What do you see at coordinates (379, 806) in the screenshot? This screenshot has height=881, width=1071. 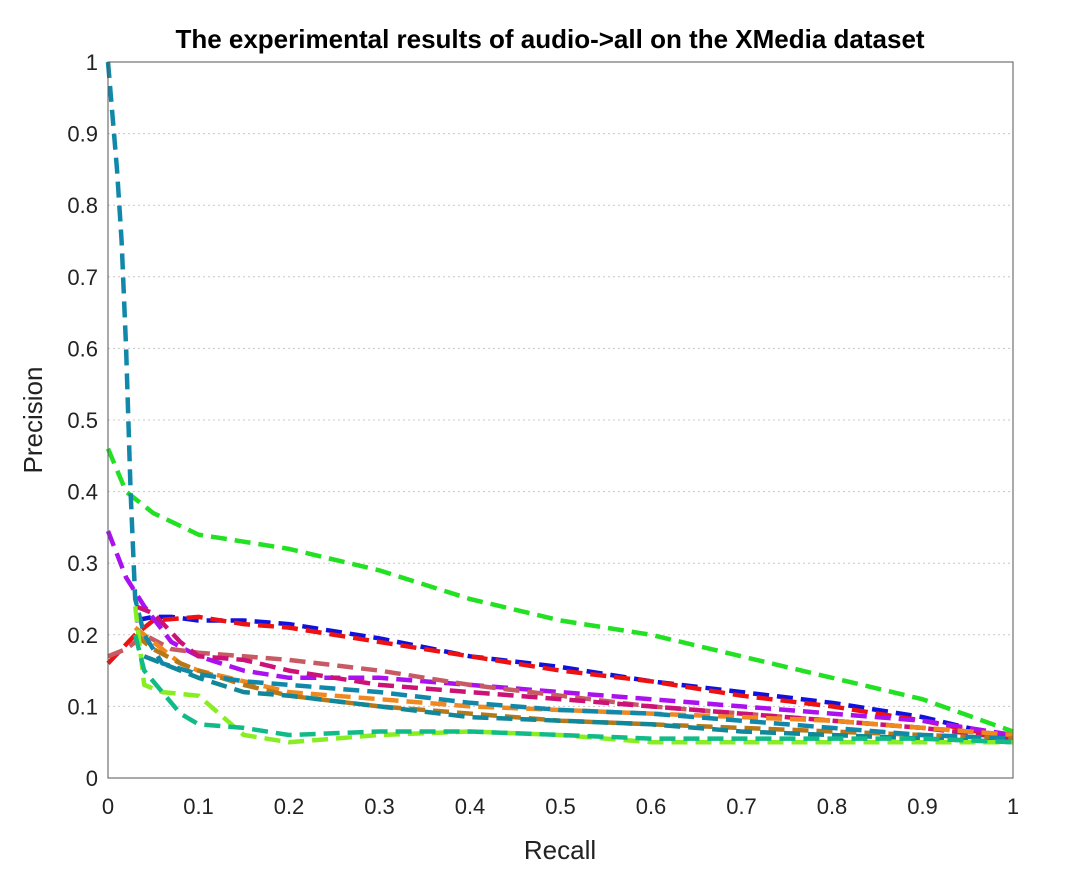 I see `x-tick-label: 0.3` at bounding box center [379, 806].